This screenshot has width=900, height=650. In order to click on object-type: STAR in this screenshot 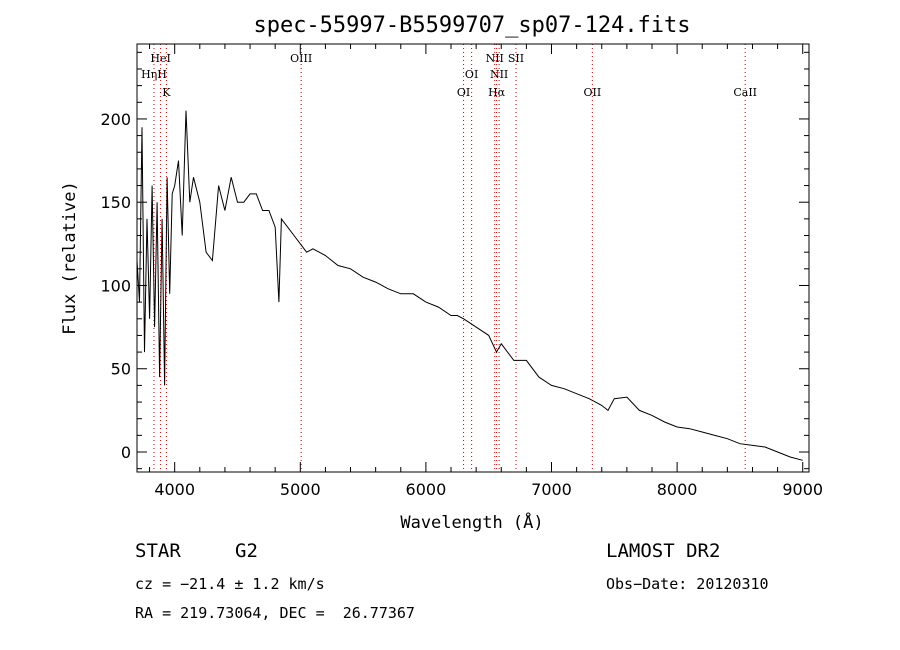, I will do `click(158, 551)`.